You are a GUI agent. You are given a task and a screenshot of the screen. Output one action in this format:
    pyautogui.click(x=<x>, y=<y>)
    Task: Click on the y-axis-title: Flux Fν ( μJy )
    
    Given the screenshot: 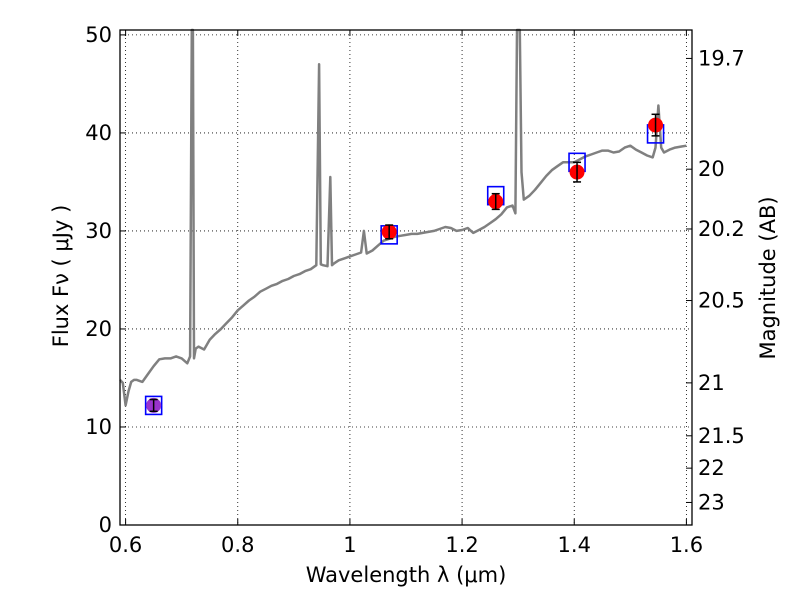 What is the action you would take?
    pyautogui.click(x=61, y=276)
    